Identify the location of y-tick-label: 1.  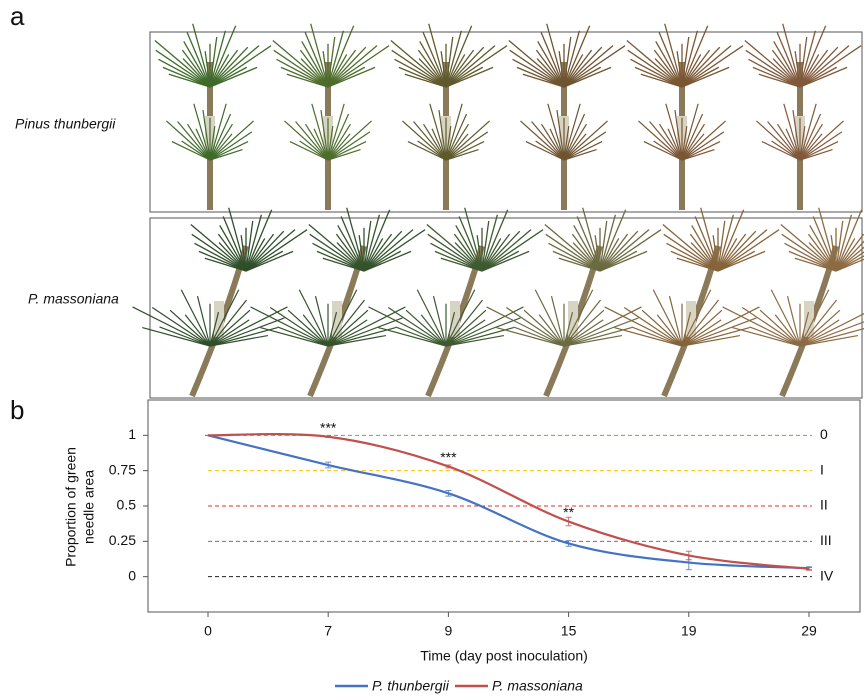
(132, 434).